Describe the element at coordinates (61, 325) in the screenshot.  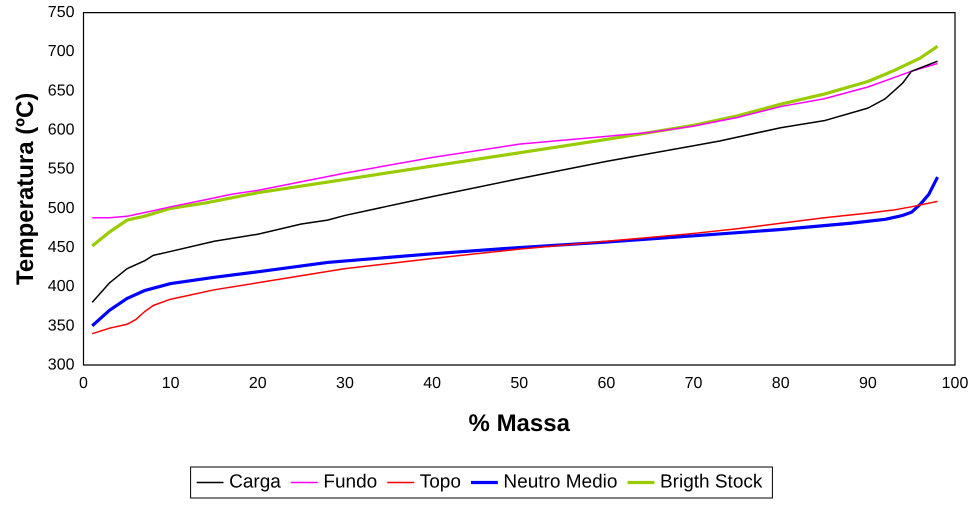
I see `y-tick-label: 350` at that location.